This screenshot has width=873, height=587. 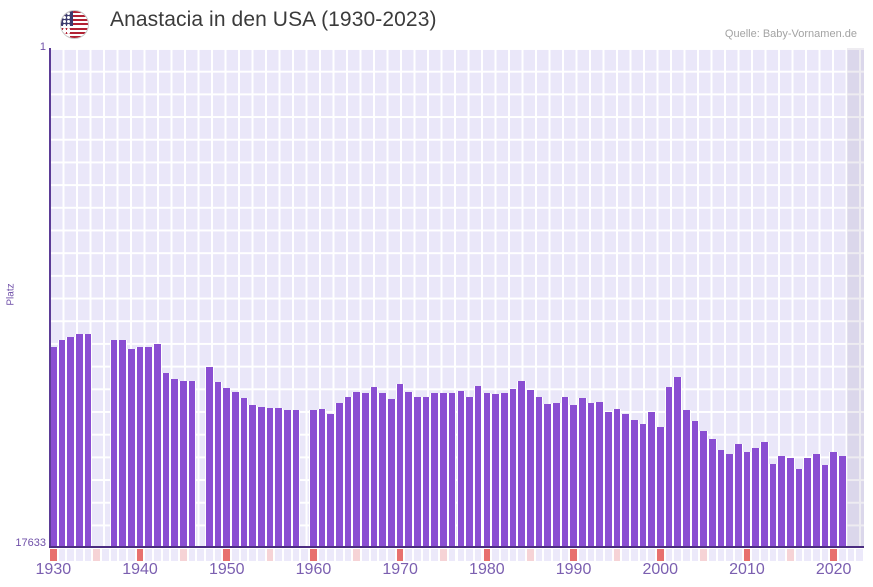 What do you see at coordinates (660, 555) in the screenshot?
I see `tick-cell-decade` at bounding box center [660, 555].